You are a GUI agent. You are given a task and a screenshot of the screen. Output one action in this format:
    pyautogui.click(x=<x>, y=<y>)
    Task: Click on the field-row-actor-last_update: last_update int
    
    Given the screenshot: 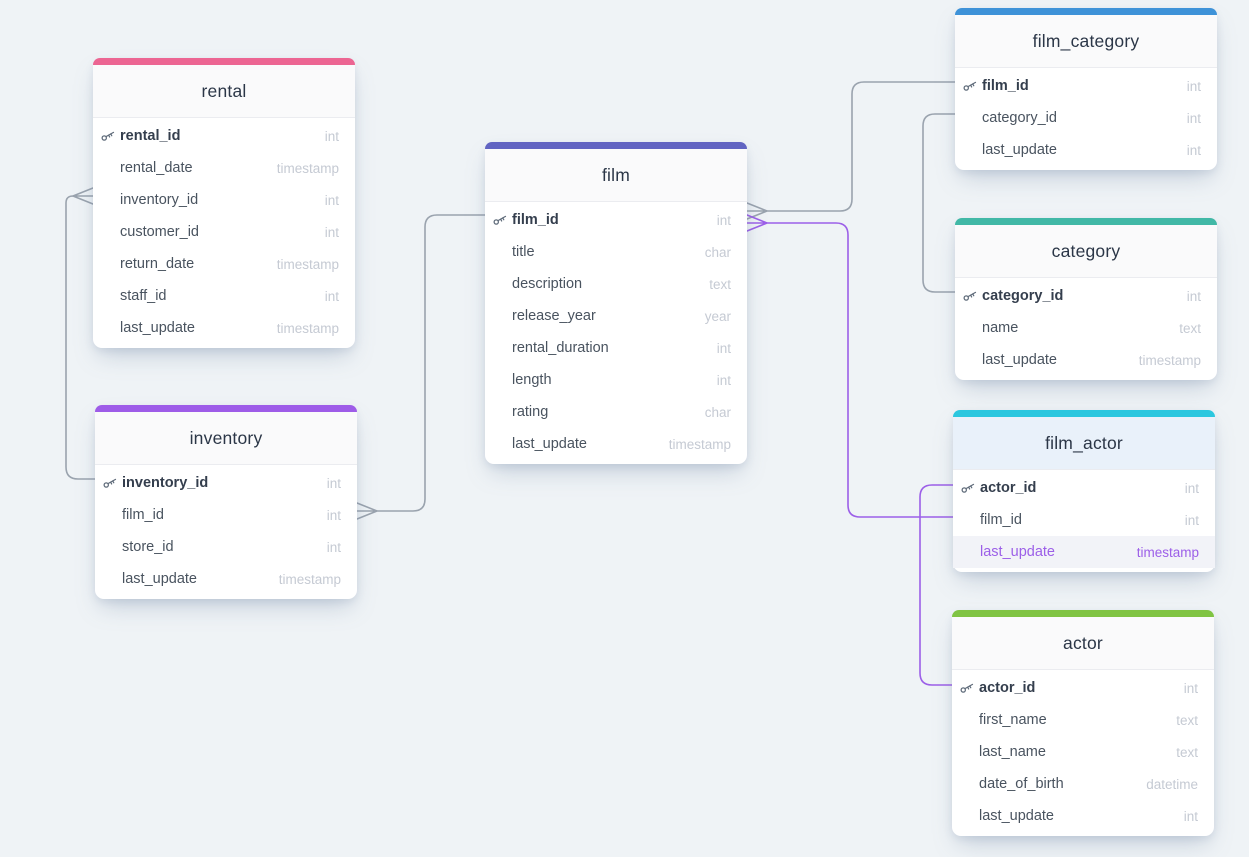 What is the action you would take?
    pyautogui.click(x=1083, y=816)
    